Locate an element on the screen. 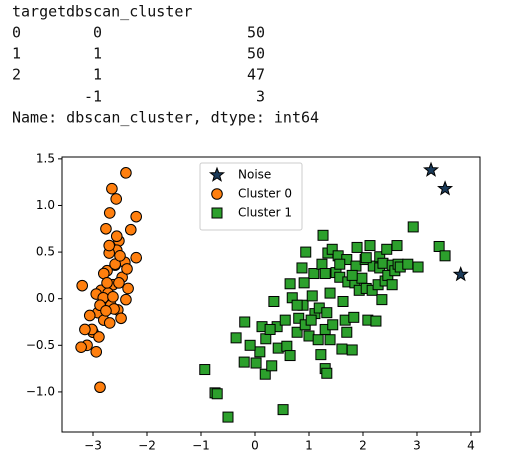 The height and width of the screenshot is (462, 520). row-index: 0 is located at coordinates (16, 33).